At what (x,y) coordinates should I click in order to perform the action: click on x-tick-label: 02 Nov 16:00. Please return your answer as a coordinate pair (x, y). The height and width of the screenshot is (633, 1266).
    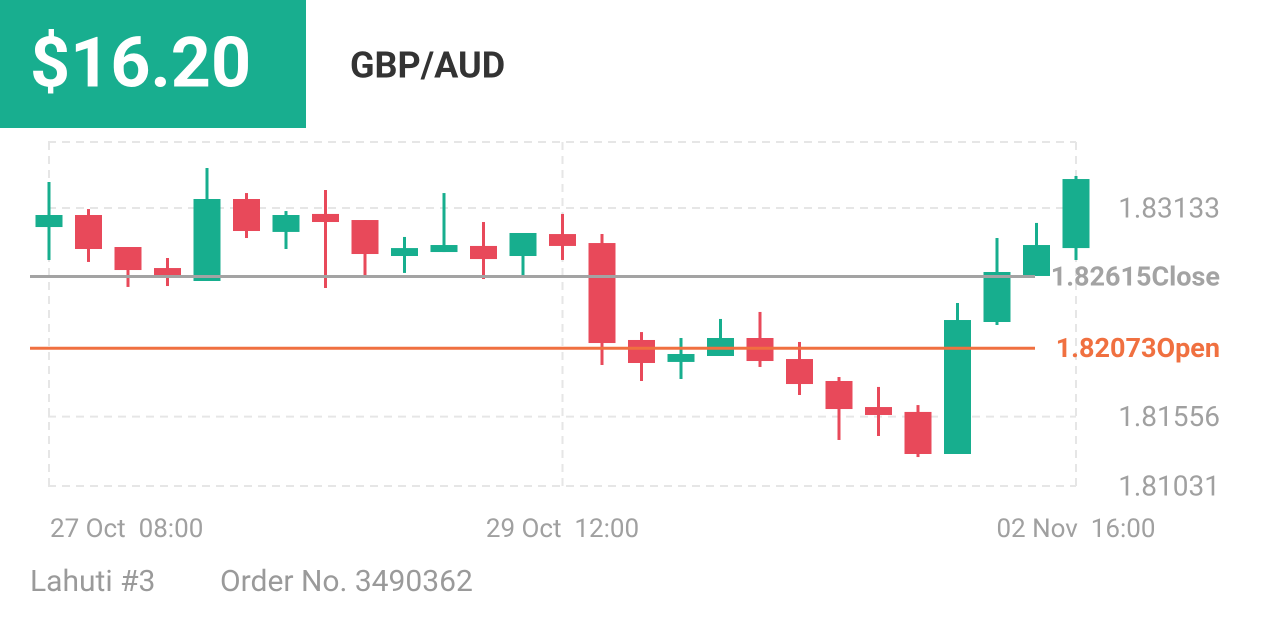
    Looking at the image, I should click on (1075, 529).